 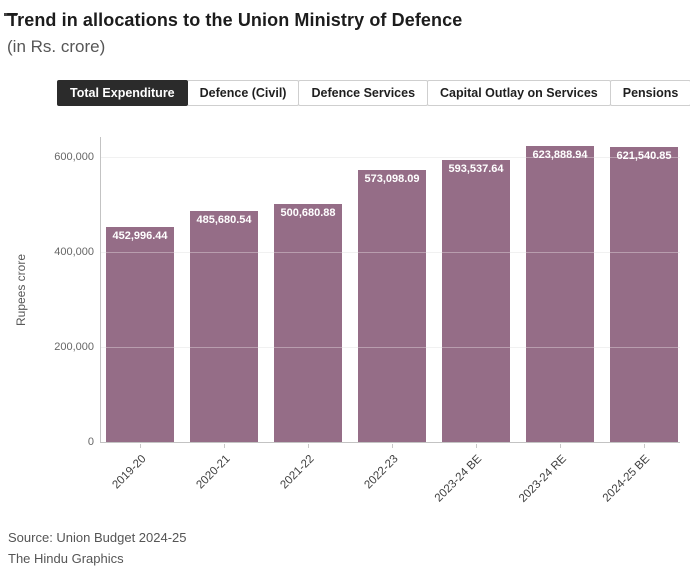 I want to click on bar-2020-21: 485,680.54, so click(x=224, y=326).